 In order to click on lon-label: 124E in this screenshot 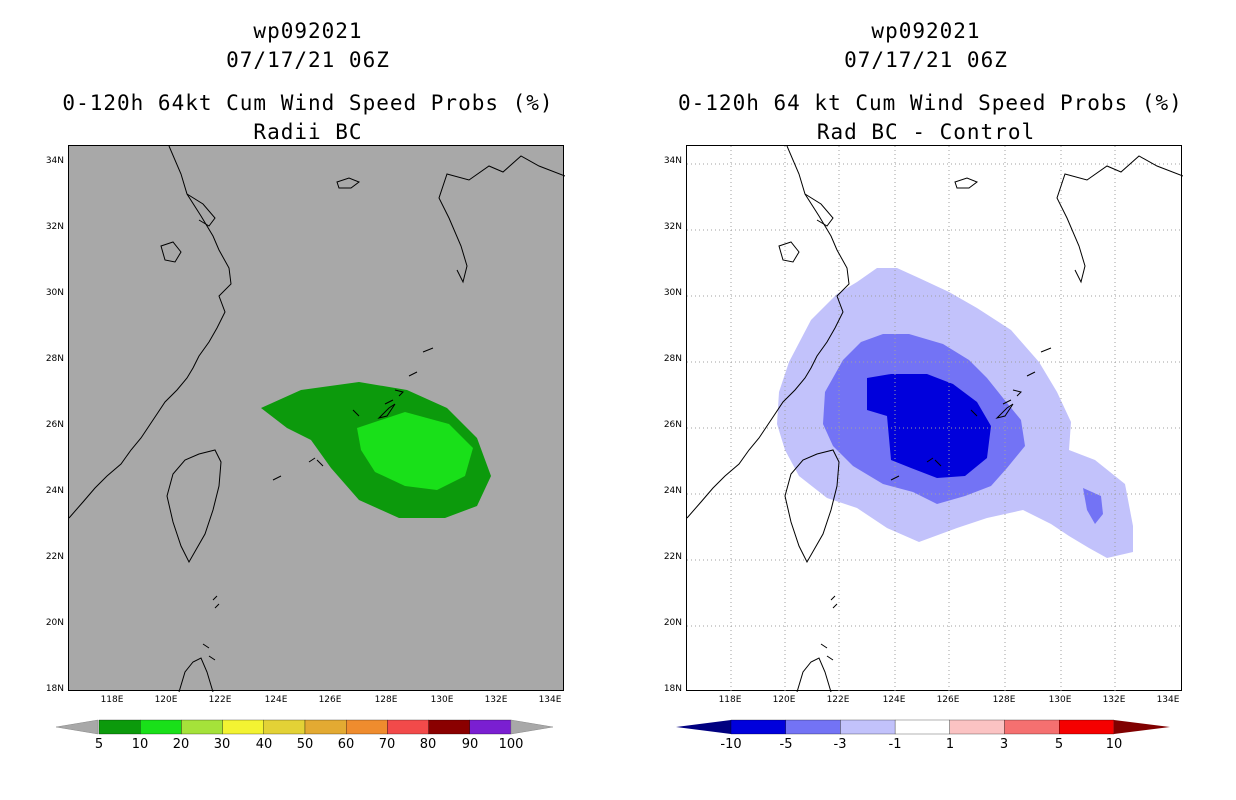, I will do `click(276, 700)`.